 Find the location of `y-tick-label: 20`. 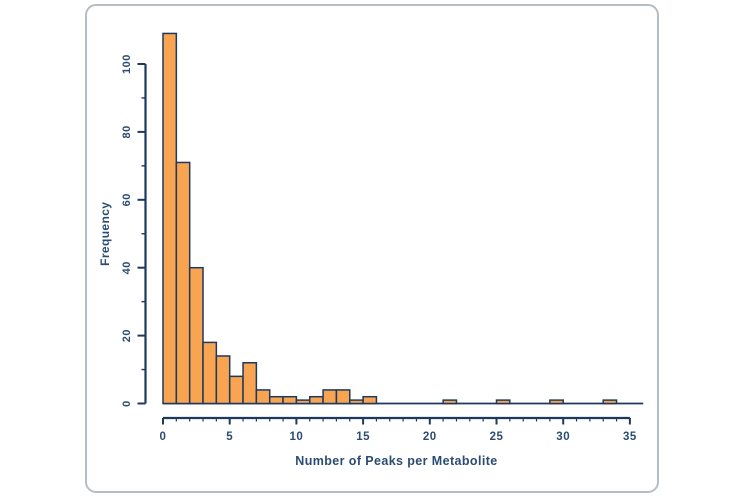

y-tick-label: 20 is located at coordinates (127, 335).